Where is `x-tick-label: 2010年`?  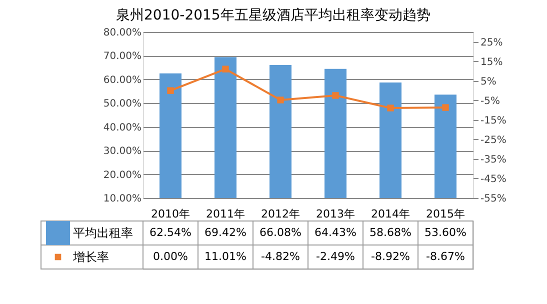
x-tick-label: 2010年 is located at coordinates (170, 214).